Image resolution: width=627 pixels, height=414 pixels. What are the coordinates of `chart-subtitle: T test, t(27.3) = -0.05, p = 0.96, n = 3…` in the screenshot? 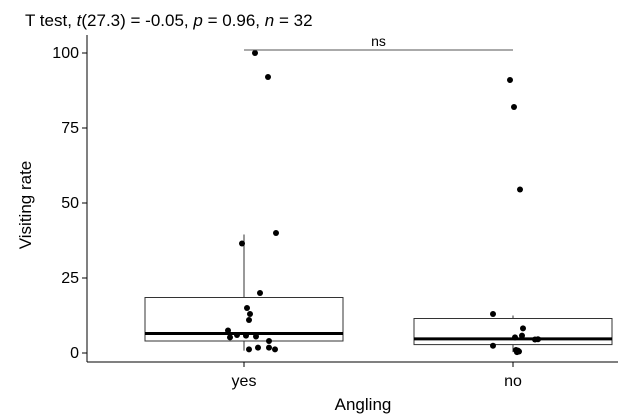 It's located at (169, 20).